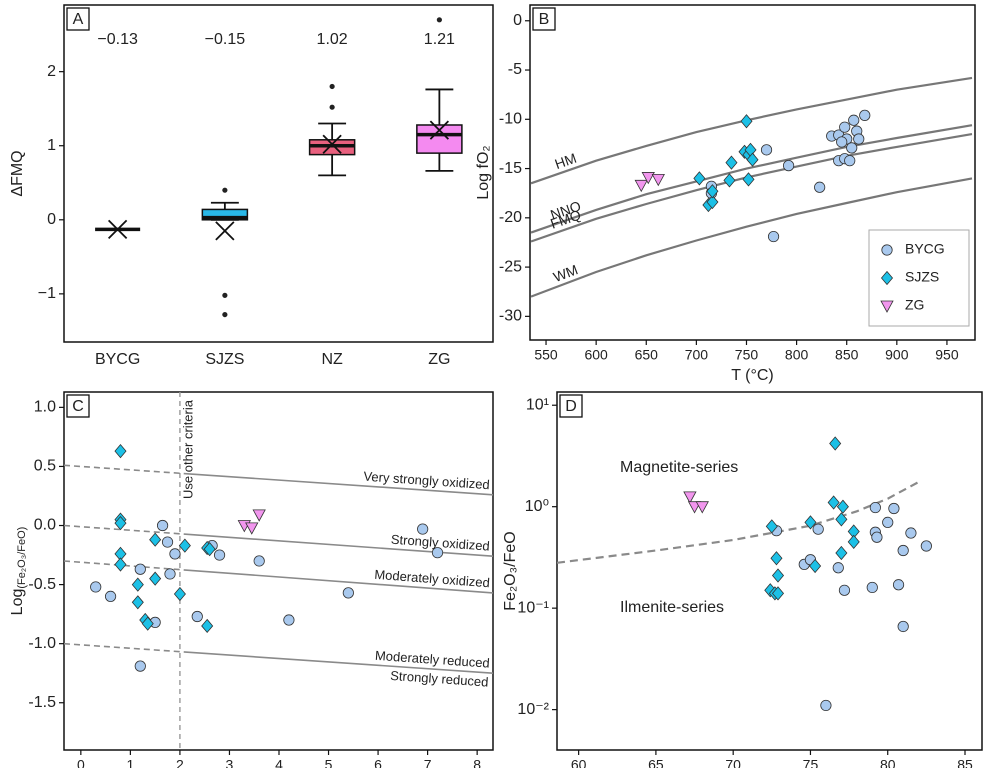 The image size is (994, 768). What do you see at coordinates (925, 249) in the screenshot?
I see `legend-label: BYCG` at bounding box center [925, 249].